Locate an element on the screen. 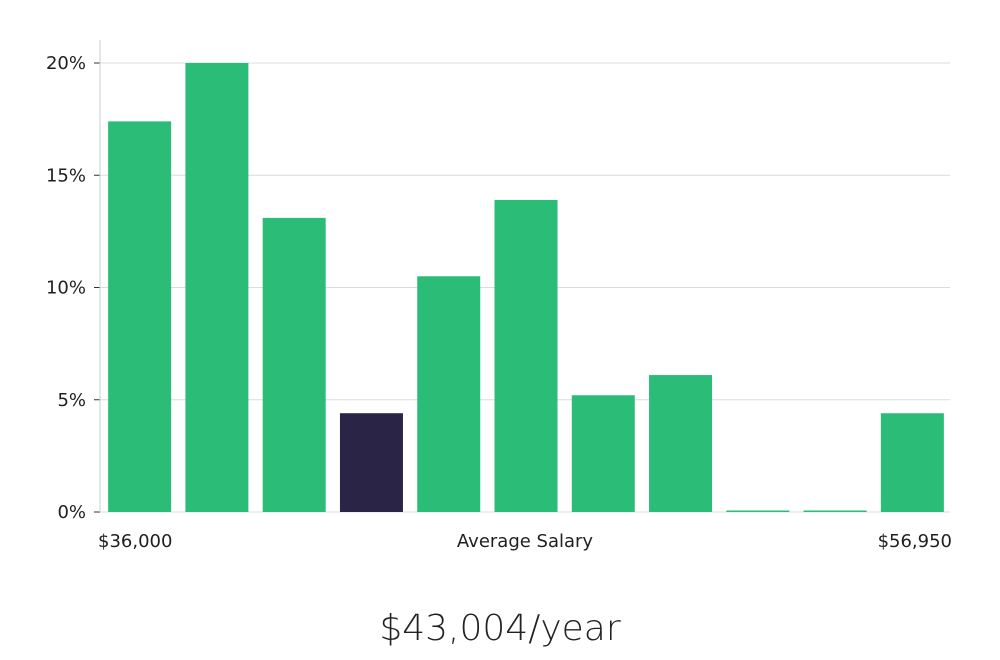  y-tick-label: 10% is located at coordinates (66, 288).